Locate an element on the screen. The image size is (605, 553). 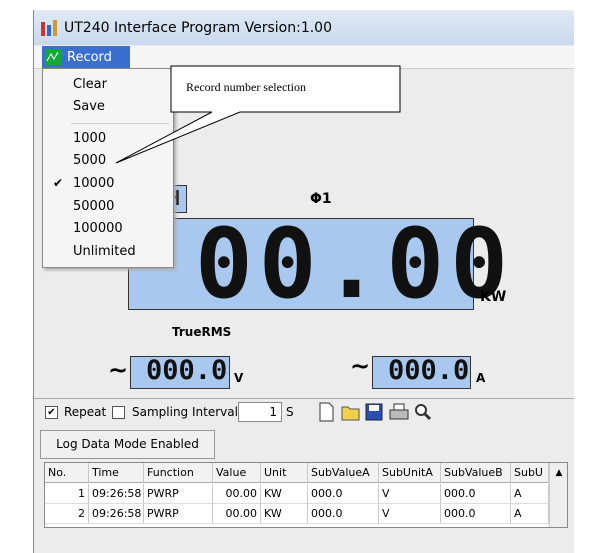
table-cell: 2 is located at coordinates (67, 514).